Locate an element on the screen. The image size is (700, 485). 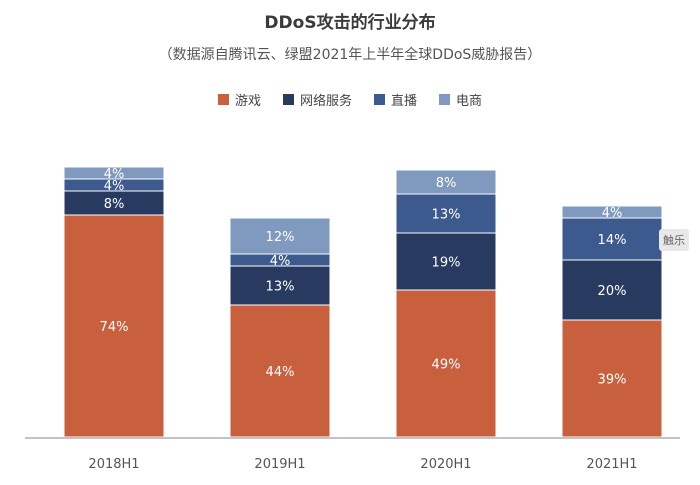
data-label: 12% is located at coordinates (280, 237).